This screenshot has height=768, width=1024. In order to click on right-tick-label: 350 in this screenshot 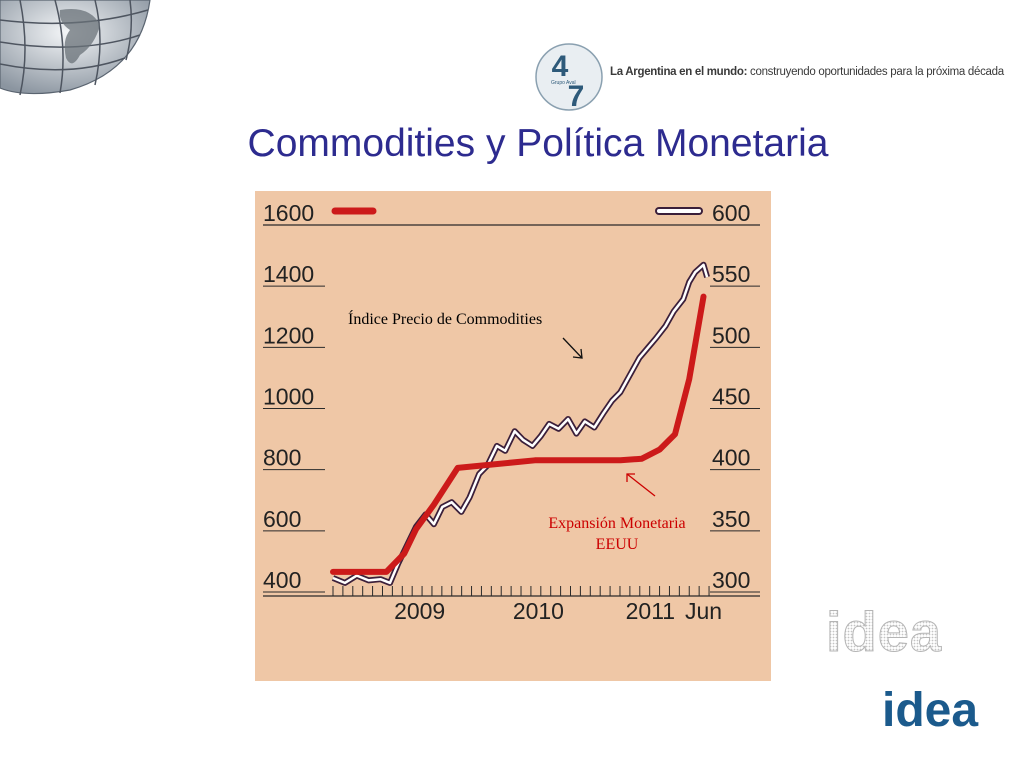, I will do `click(731, 519)`.